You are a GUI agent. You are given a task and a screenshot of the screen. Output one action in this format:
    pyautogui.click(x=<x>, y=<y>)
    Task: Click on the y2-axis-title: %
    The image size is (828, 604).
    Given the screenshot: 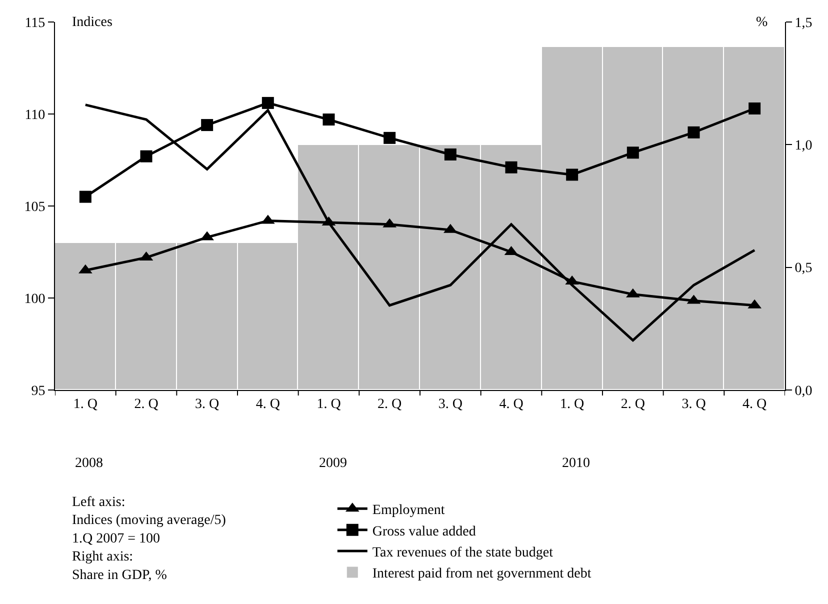 What is the action you would take?
    pyautogui.click(x=762, y=22)
    